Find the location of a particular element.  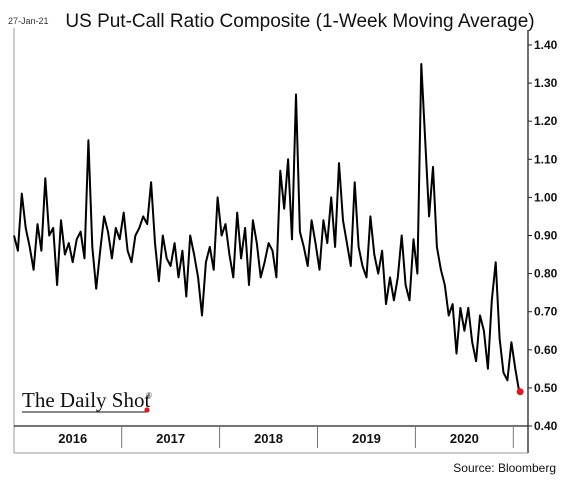

x-tick-label: 2020 is located at coordinates (464, 438).